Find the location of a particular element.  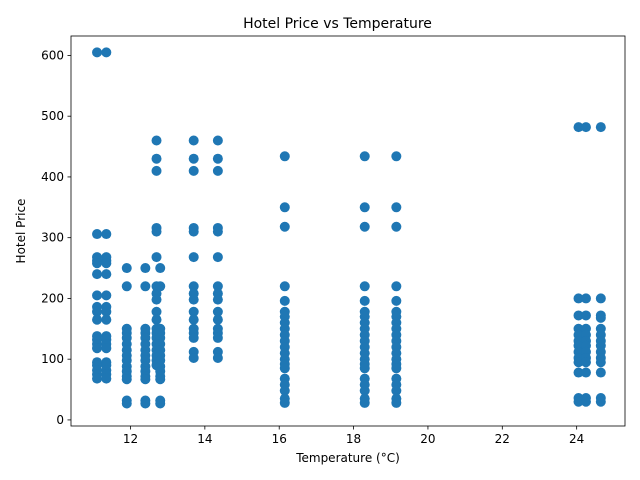

chart-title: Hotel Price vs Temperature is located at coordinates (337, 24).